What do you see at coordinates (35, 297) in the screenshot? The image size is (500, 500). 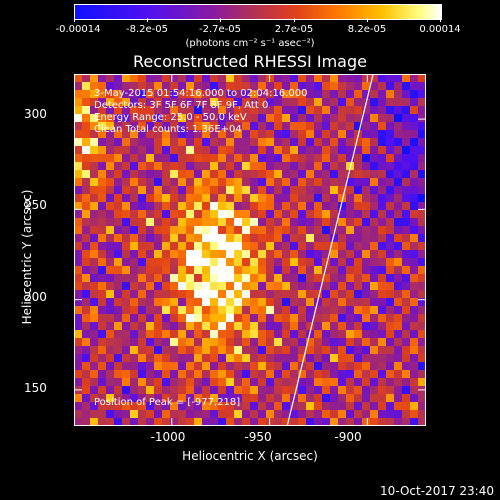 I see `y-tick-label: 200` at bounding box center [35, 297].